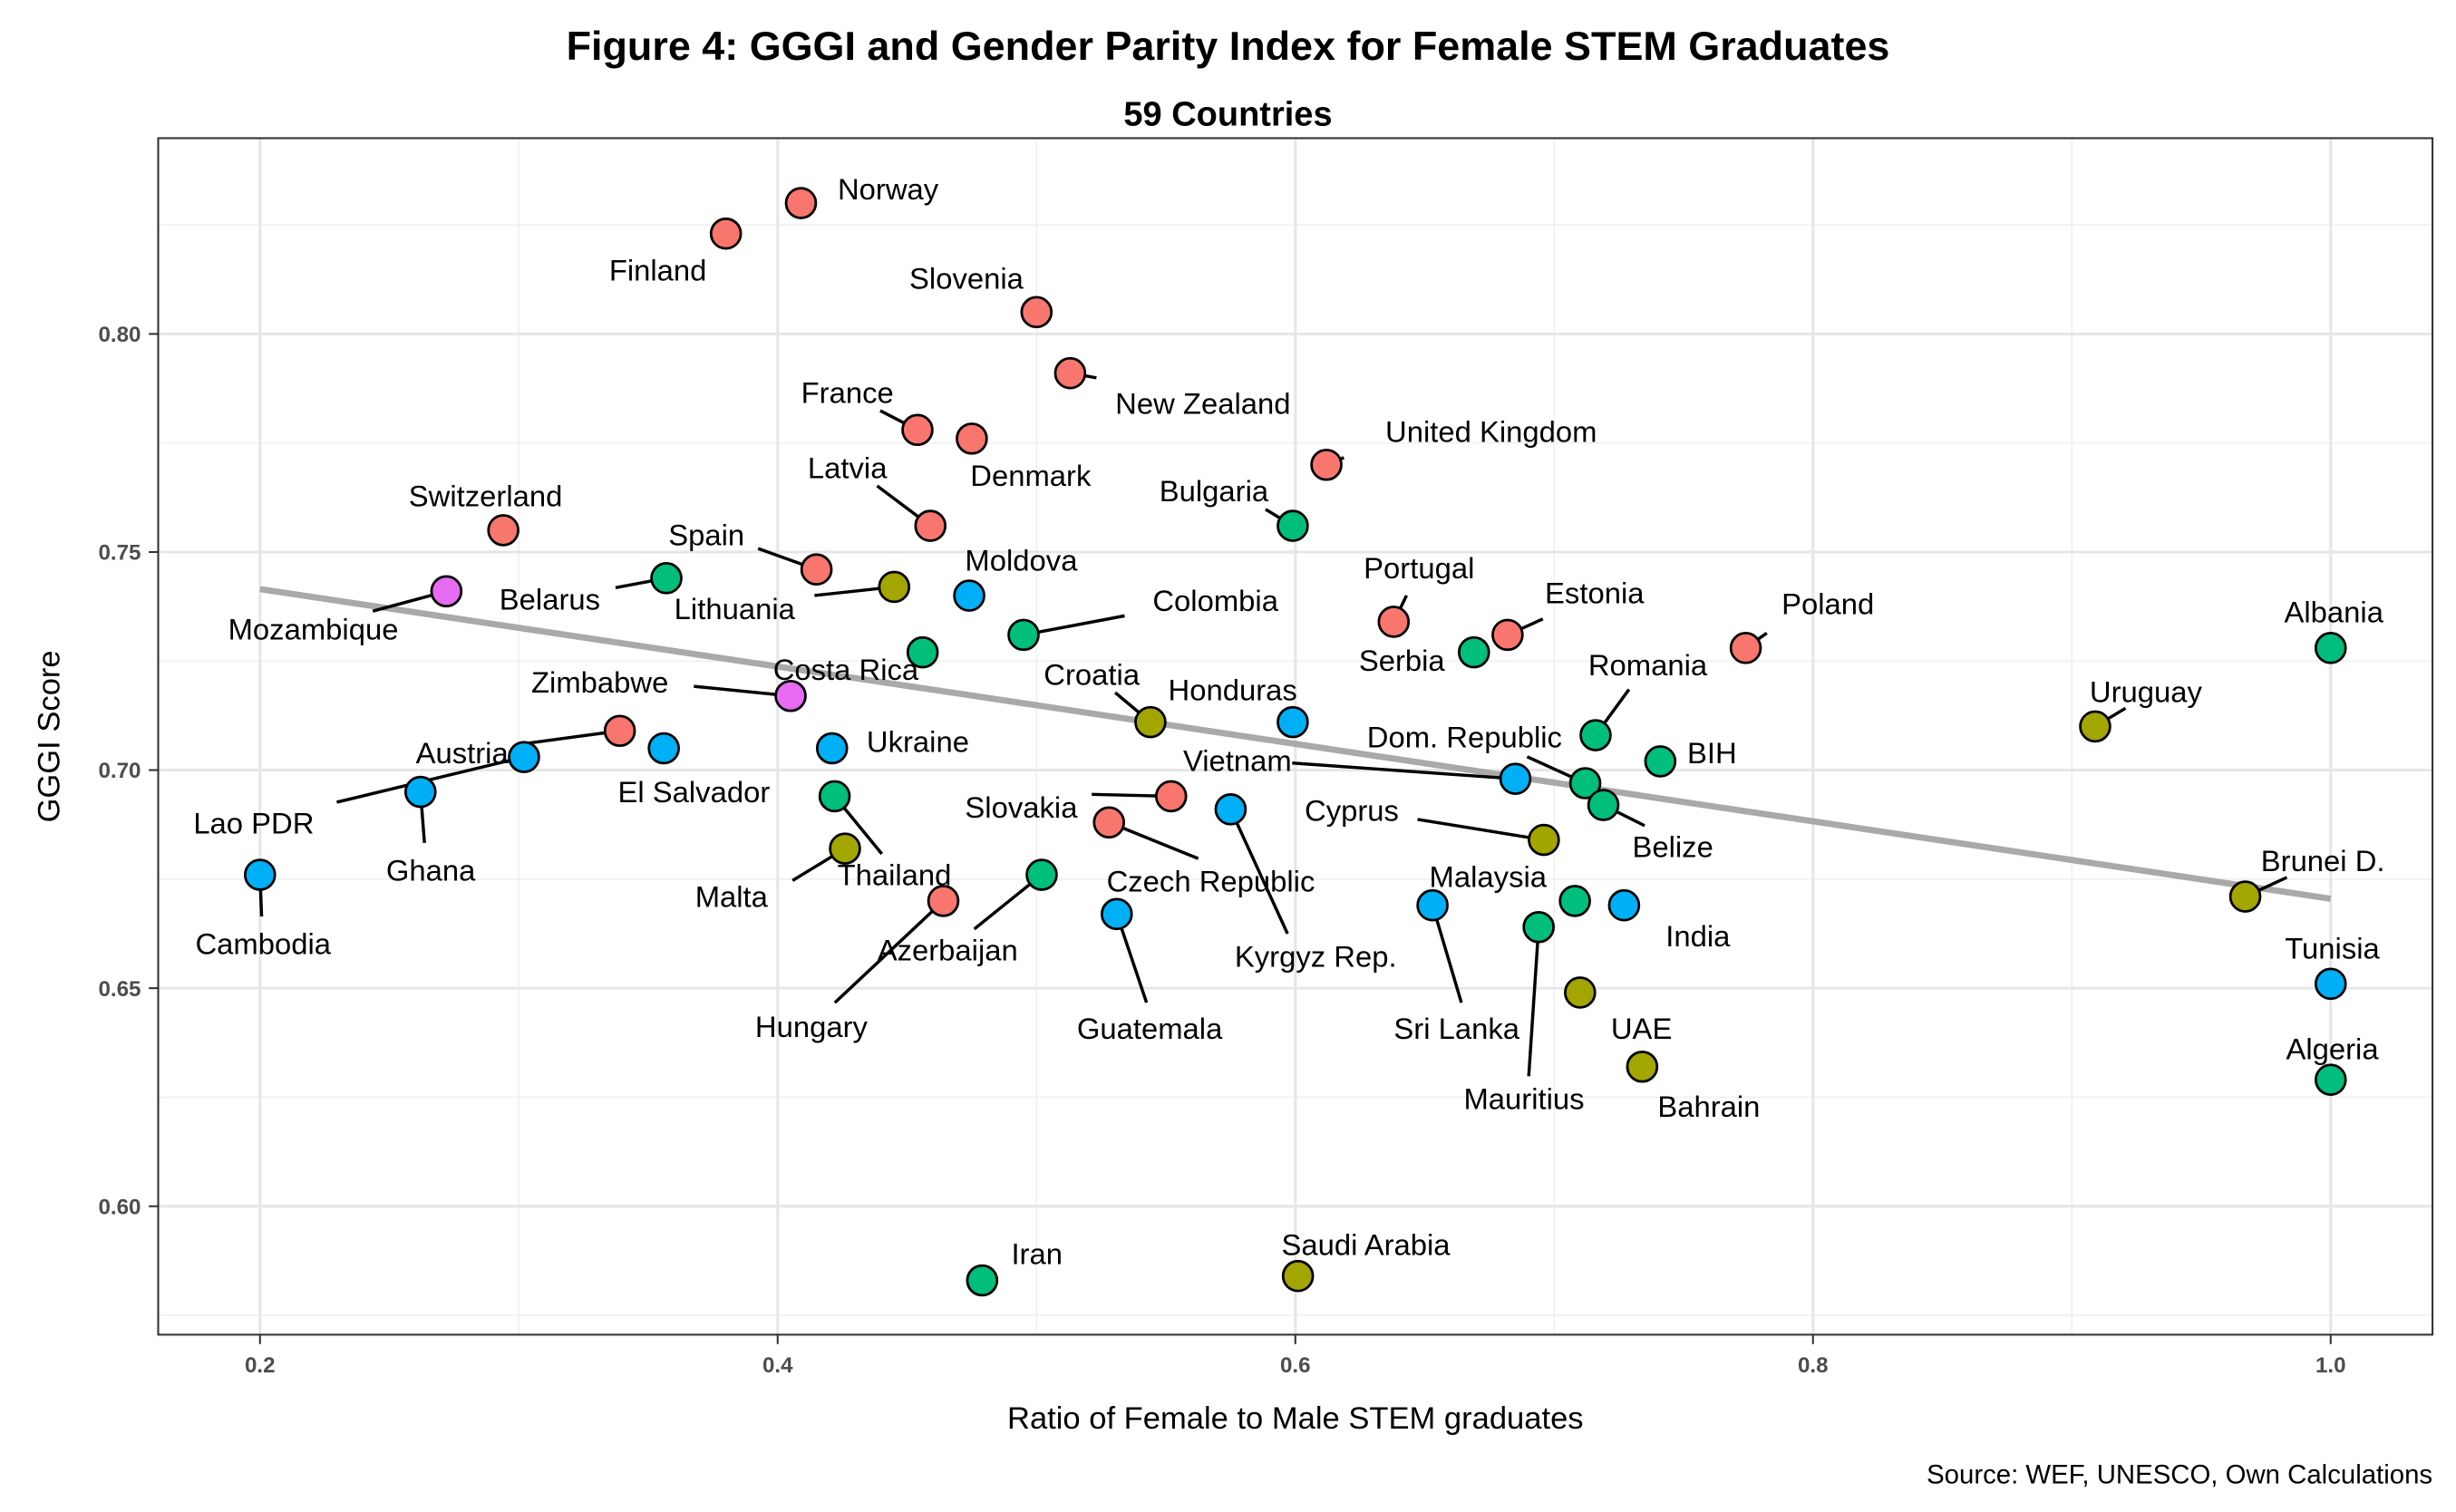  Describe the element at coordinates (1316, 956) in the screenshot. I see `point-label: Kyrgyz Rep.` at that location.